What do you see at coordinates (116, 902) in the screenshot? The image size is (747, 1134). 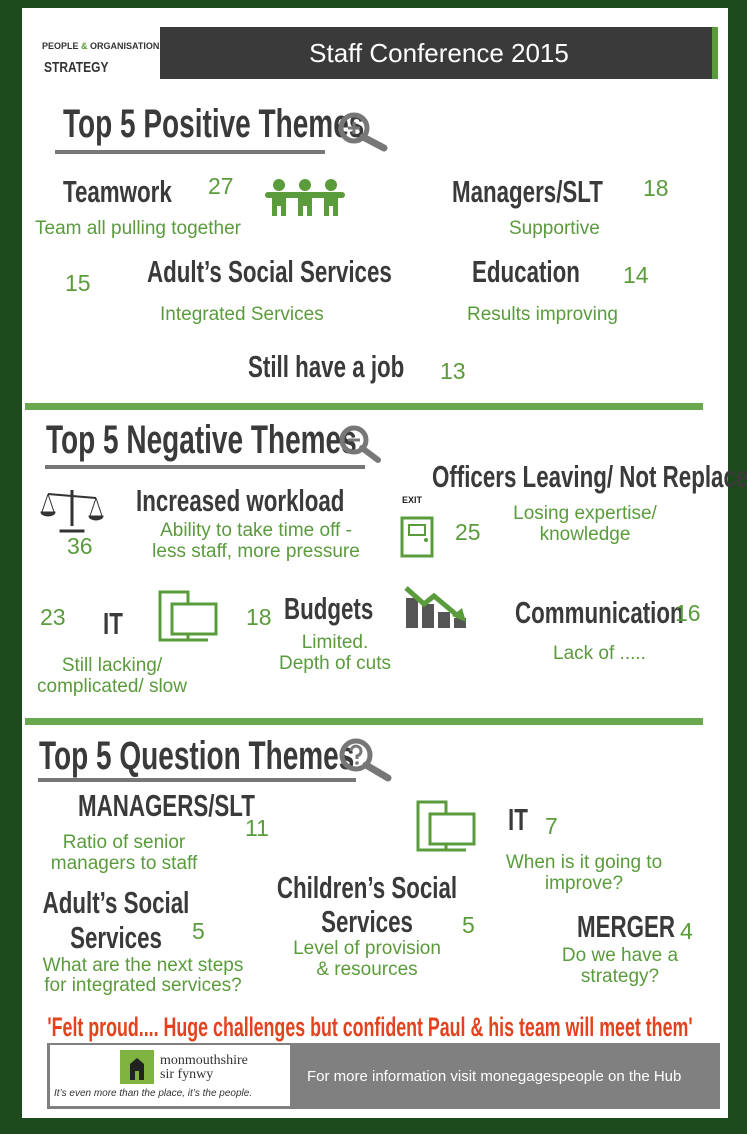 I see `theme: Adult’s Social` at bounding box center [116, 902].